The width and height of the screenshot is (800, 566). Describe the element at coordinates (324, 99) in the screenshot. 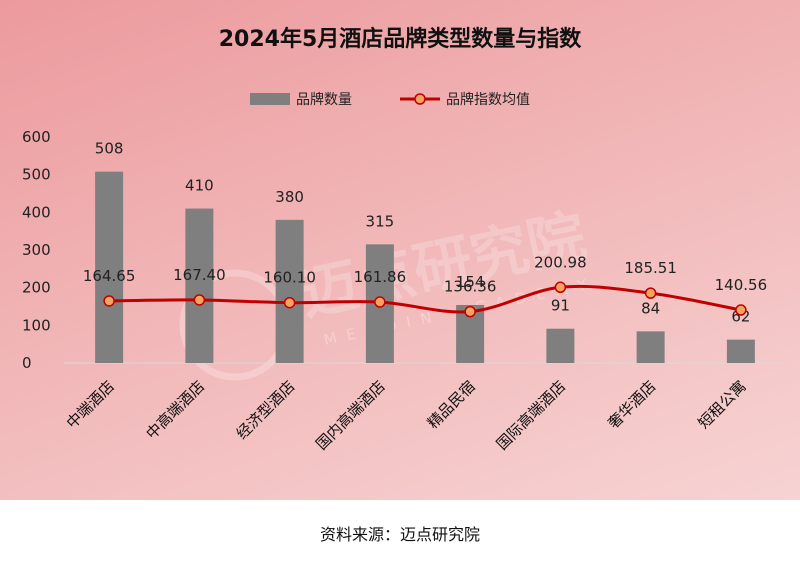

I see `legend-bar-label: 品牌数量` at that location.